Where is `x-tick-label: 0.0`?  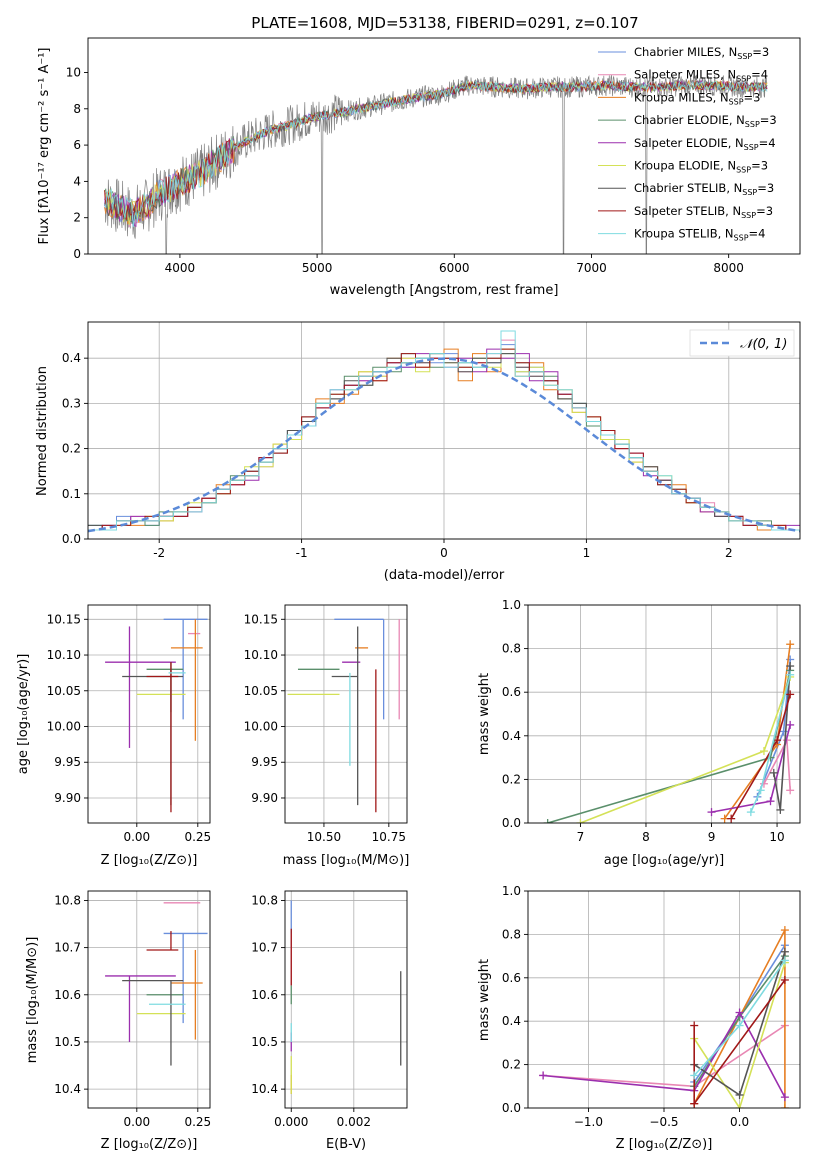 x-tick-label: 0.0 is located at coordinates (739, 1122).